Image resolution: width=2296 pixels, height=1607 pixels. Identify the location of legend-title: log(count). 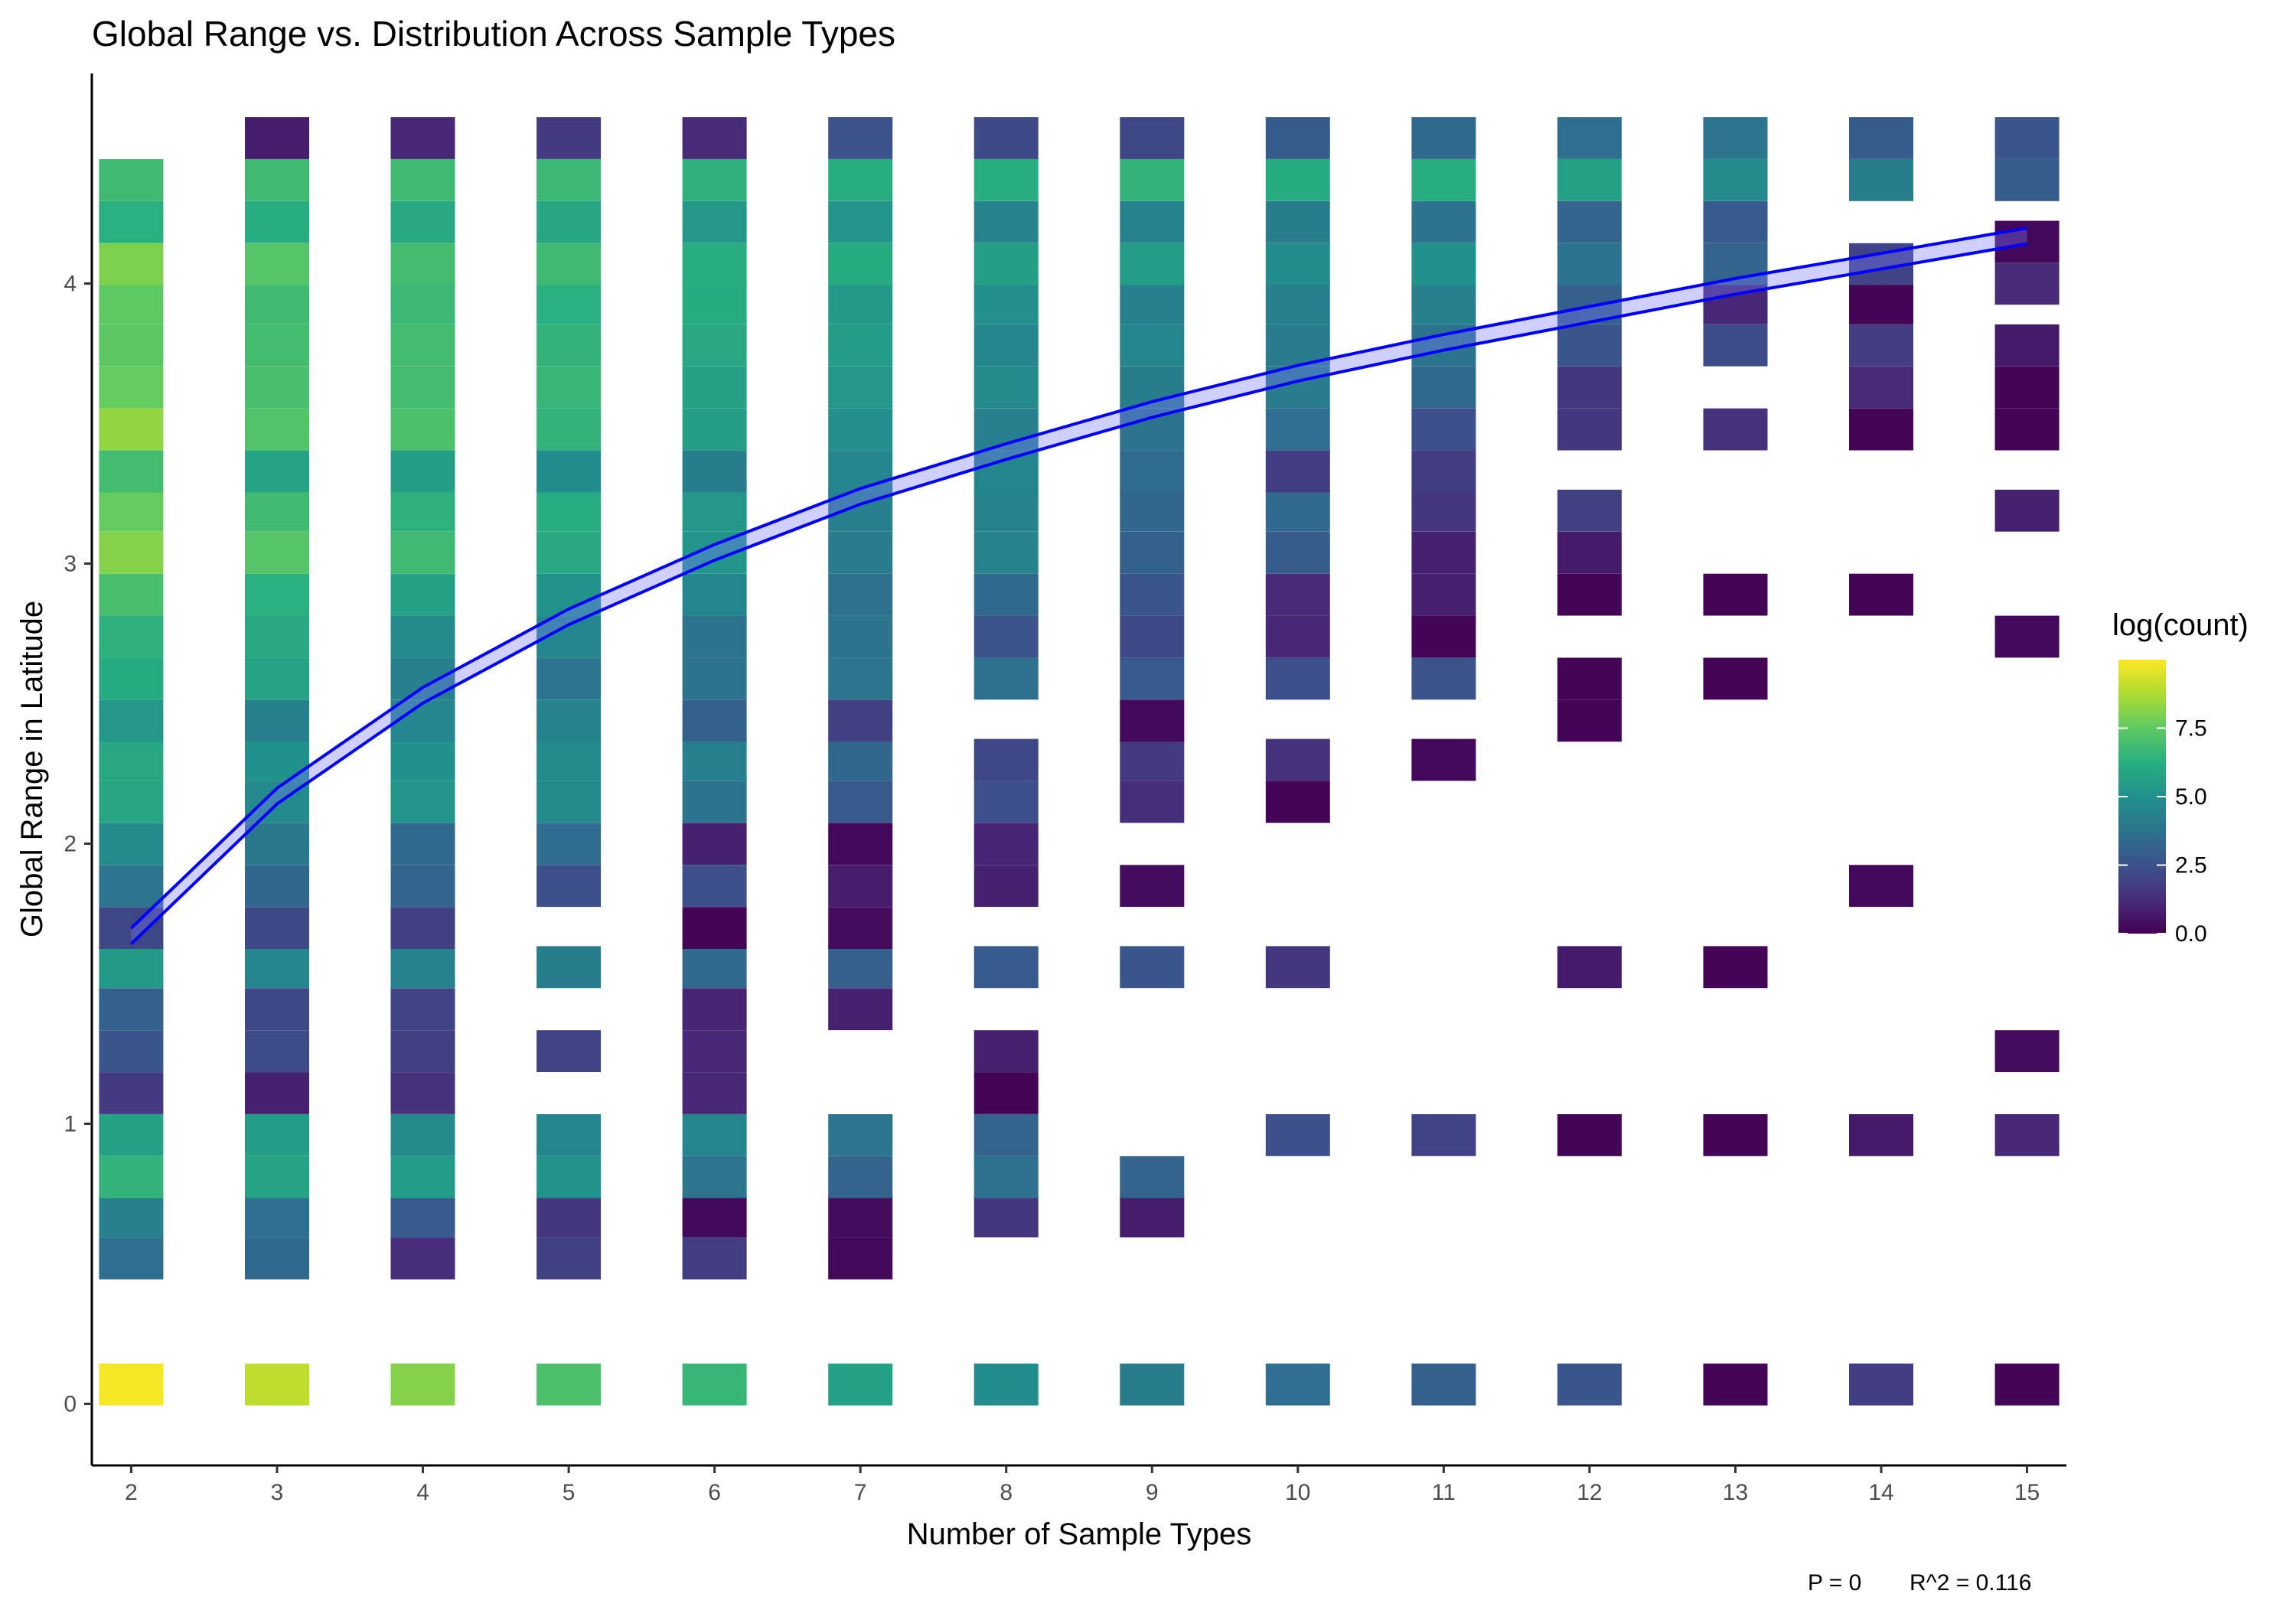
(2180, 625).